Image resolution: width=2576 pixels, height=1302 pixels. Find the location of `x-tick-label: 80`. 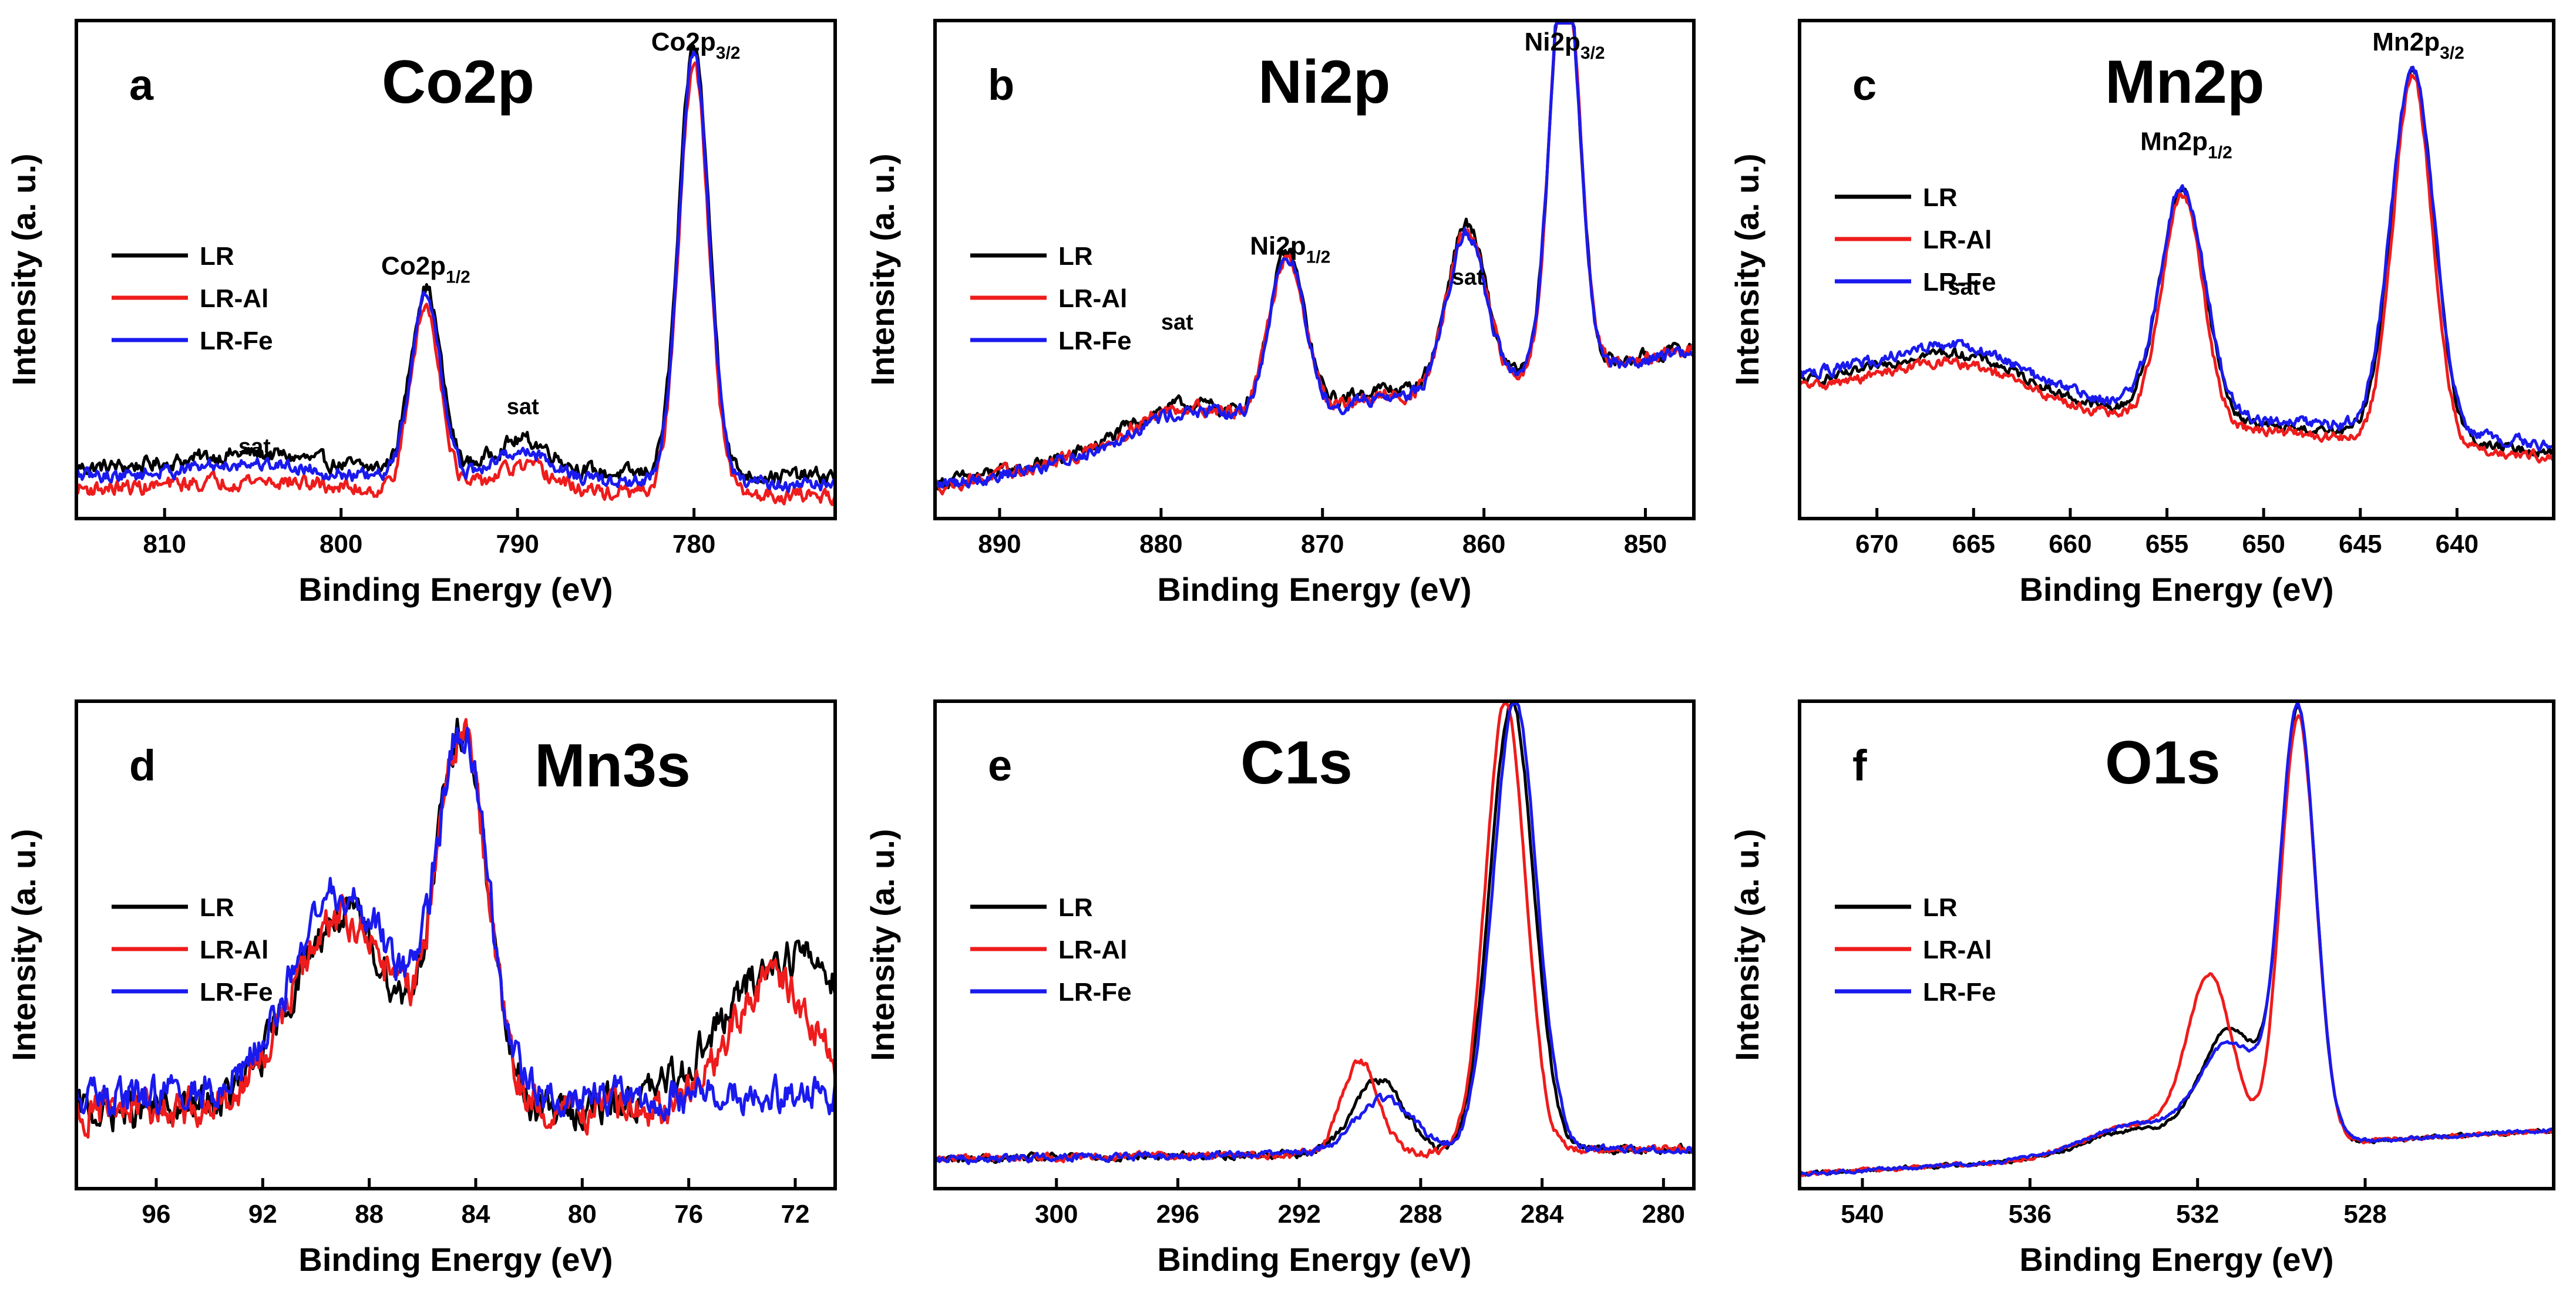

x-tick-label: 80 is located at coordinates (582, 1214).